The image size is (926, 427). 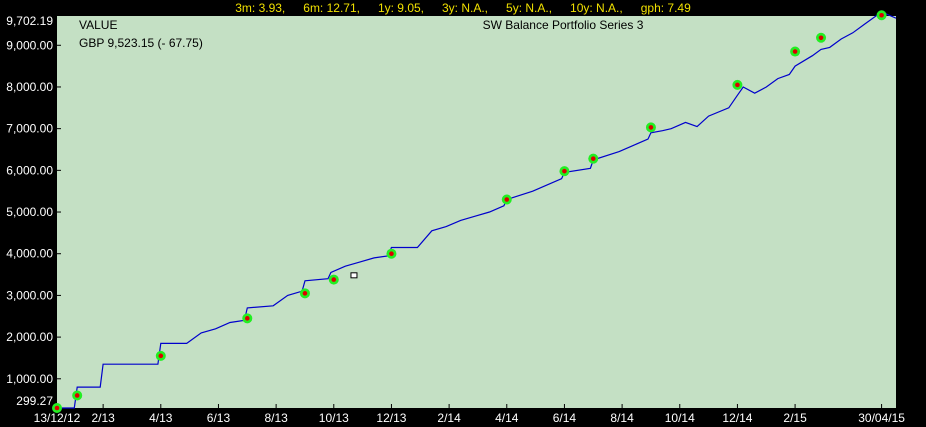 What do you see at coordinates (103, 418) in the screenshot?
I see `x-tick-label: 2/13` at bounding box center [103, 418].